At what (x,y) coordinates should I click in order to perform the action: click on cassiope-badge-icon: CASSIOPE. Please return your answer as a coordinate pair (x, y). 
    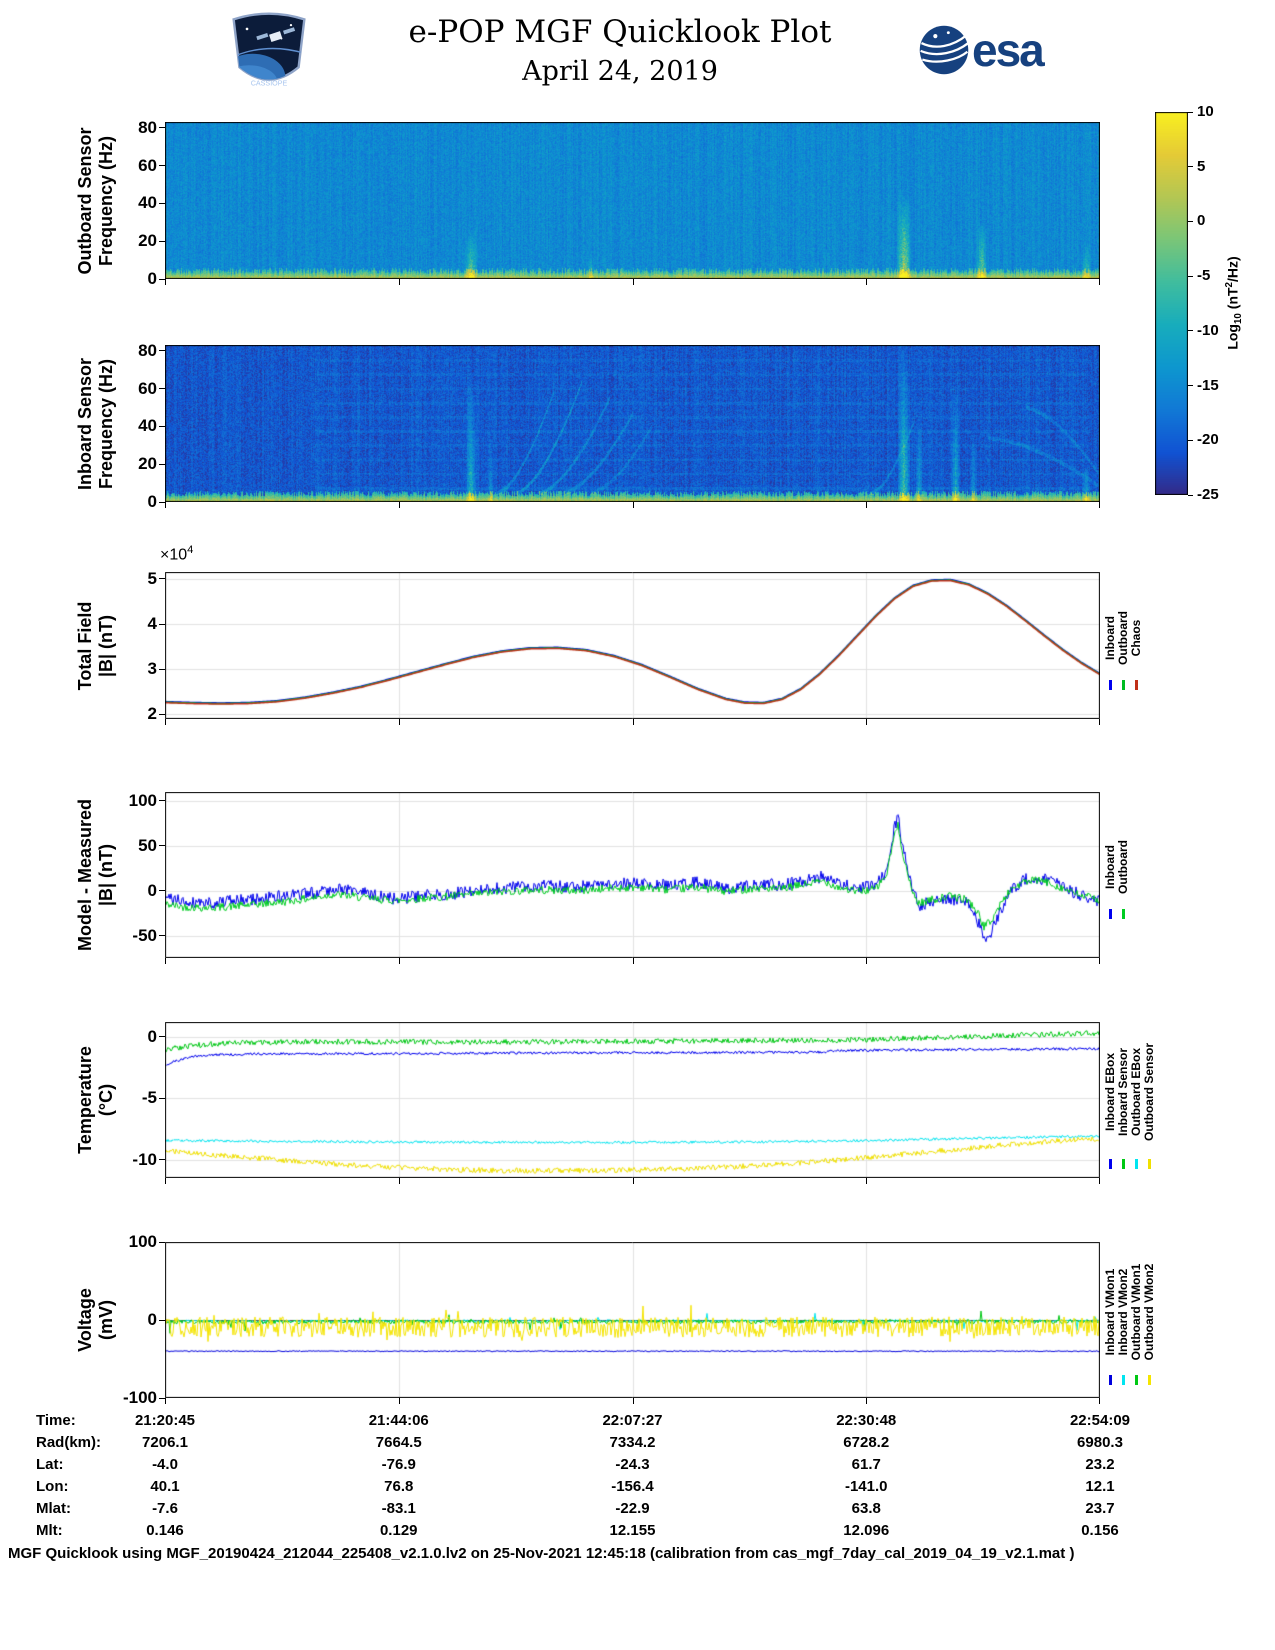
    Looking at the image, I should click on (269, 49).